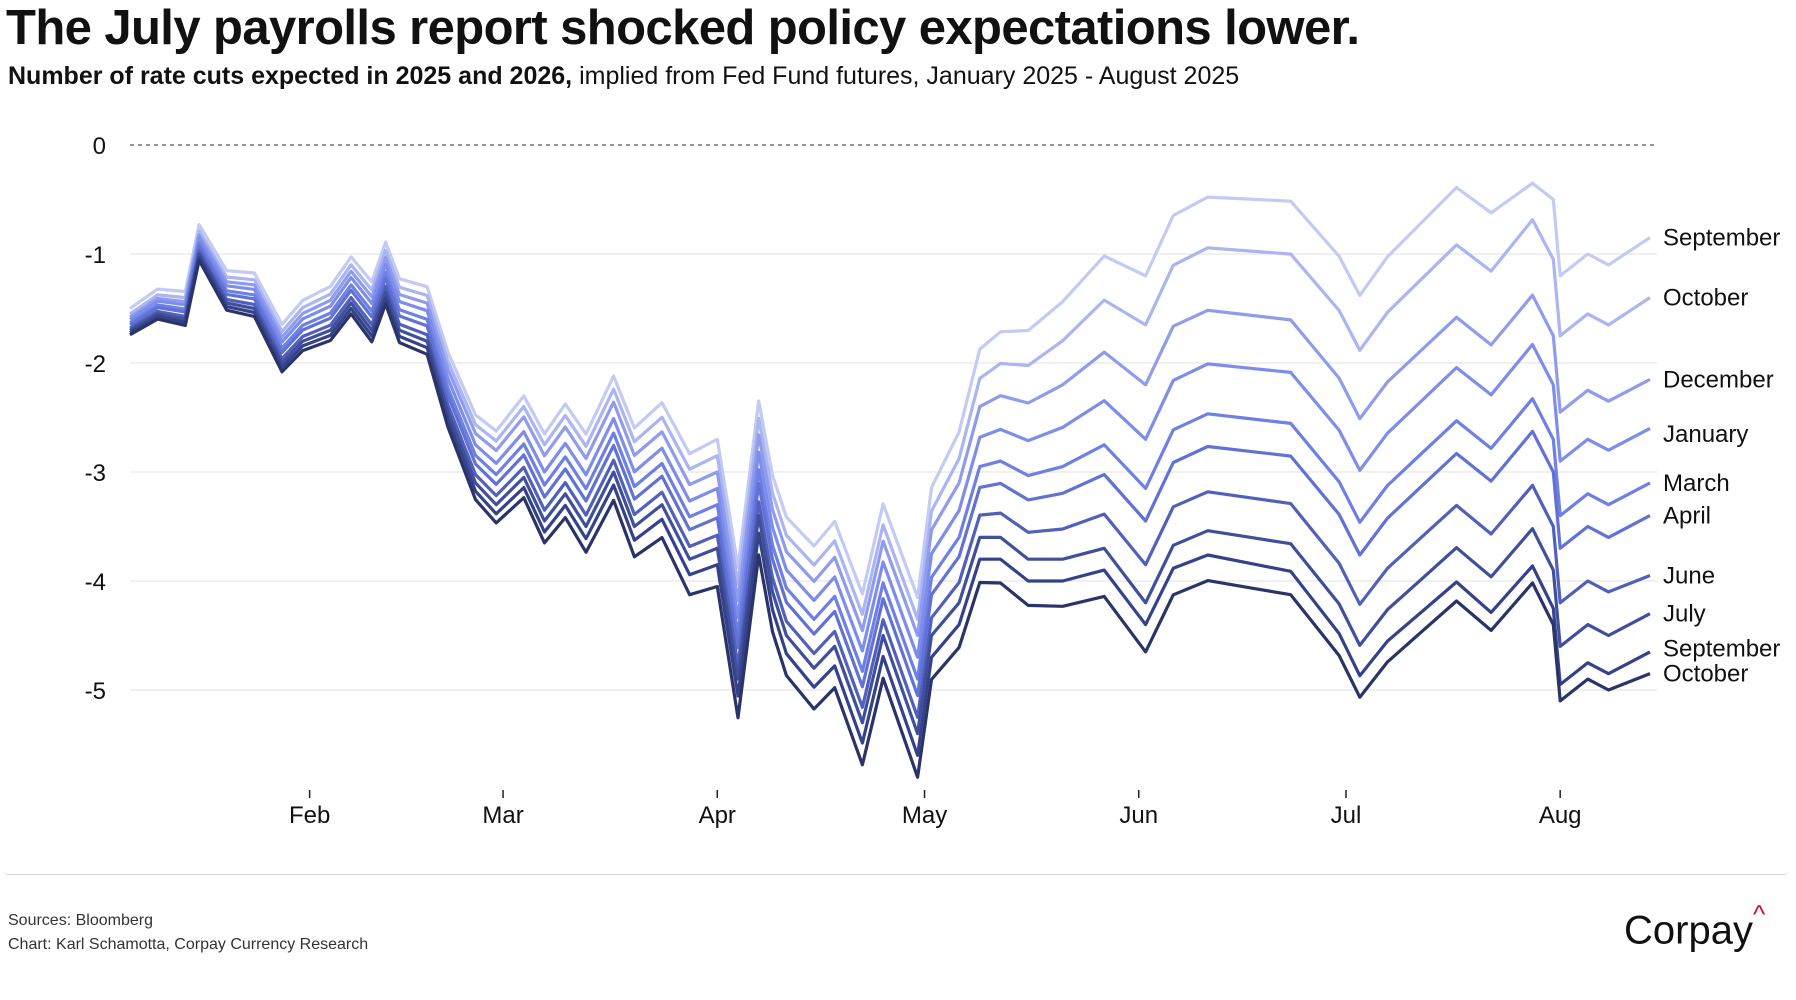 The image size is (1796, 1000). I want to click on series-label: June, so click(1689, 576).